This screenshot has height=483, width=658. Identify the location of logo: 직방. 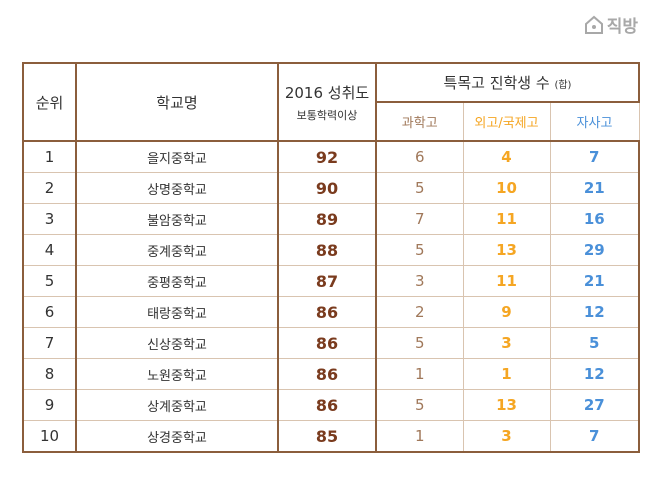
(611, 24).